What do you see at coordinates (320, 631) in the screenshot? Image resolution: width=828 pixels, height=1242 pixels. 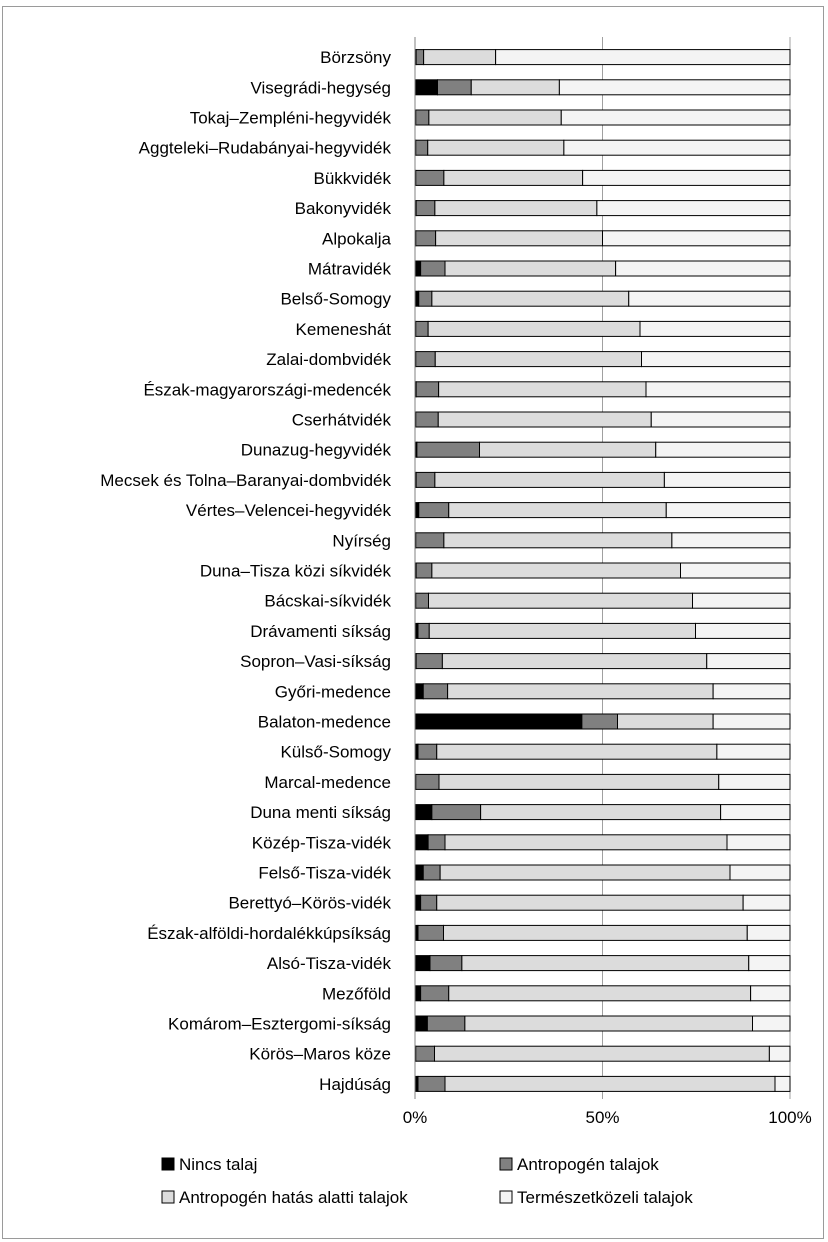 I see `category-label: Drávamenti síkság` at bounding box center [320, 631].